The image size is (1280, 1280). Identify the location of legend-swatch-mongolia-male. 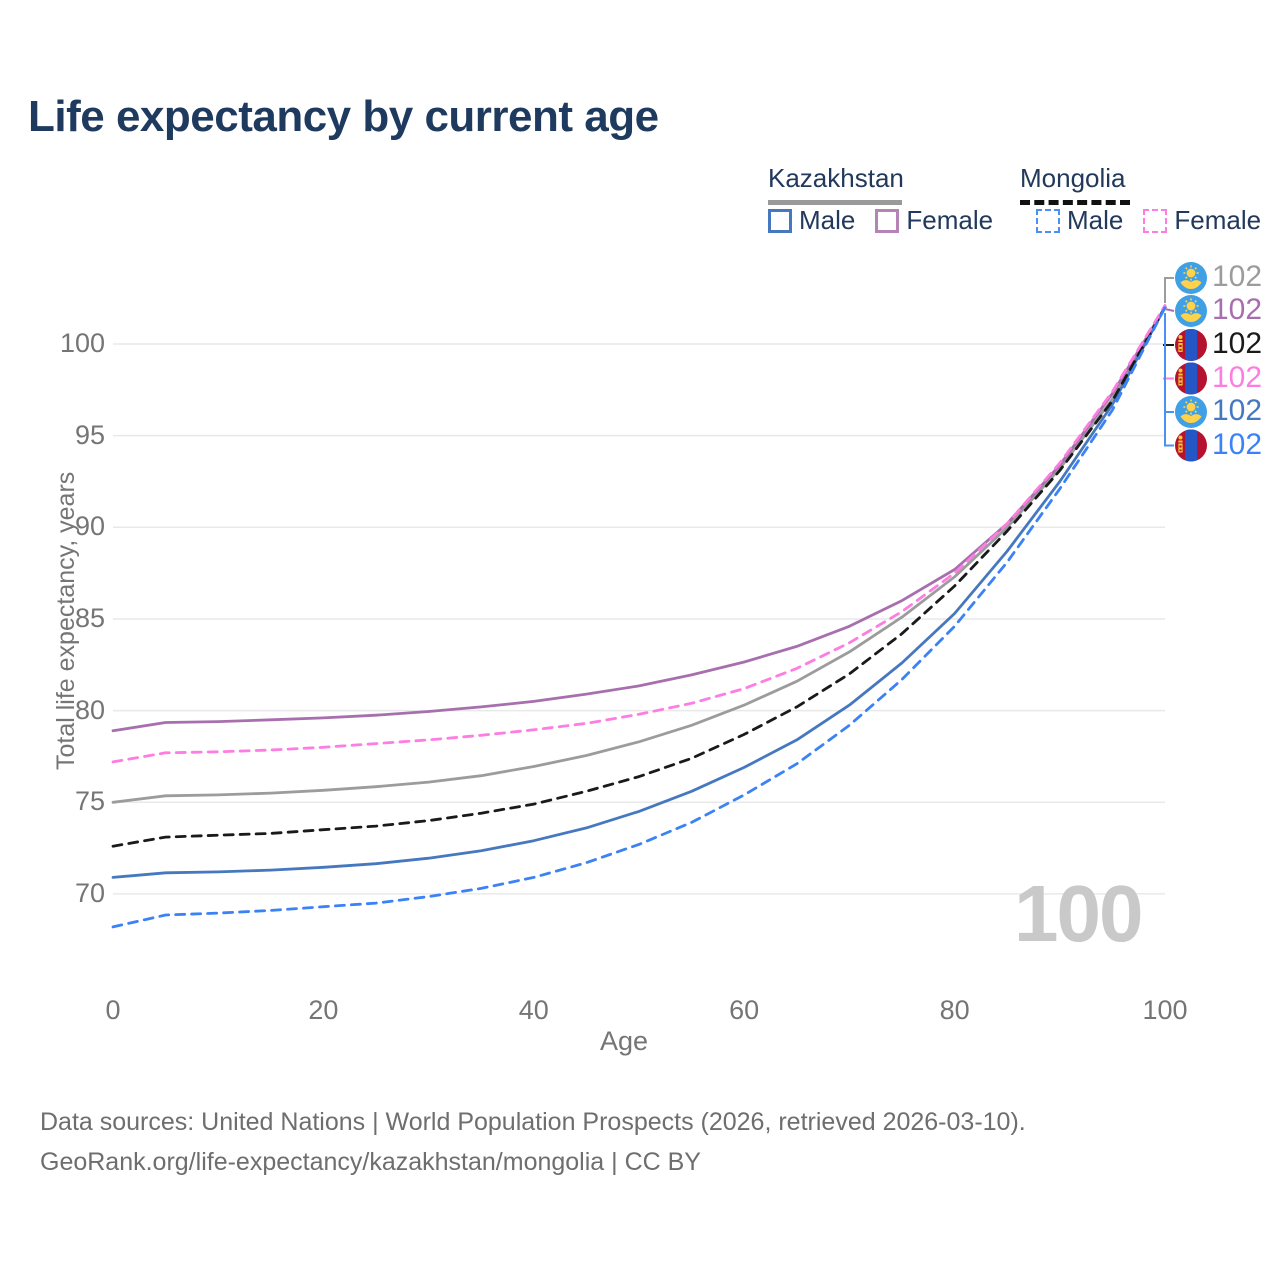
(1048, 220).